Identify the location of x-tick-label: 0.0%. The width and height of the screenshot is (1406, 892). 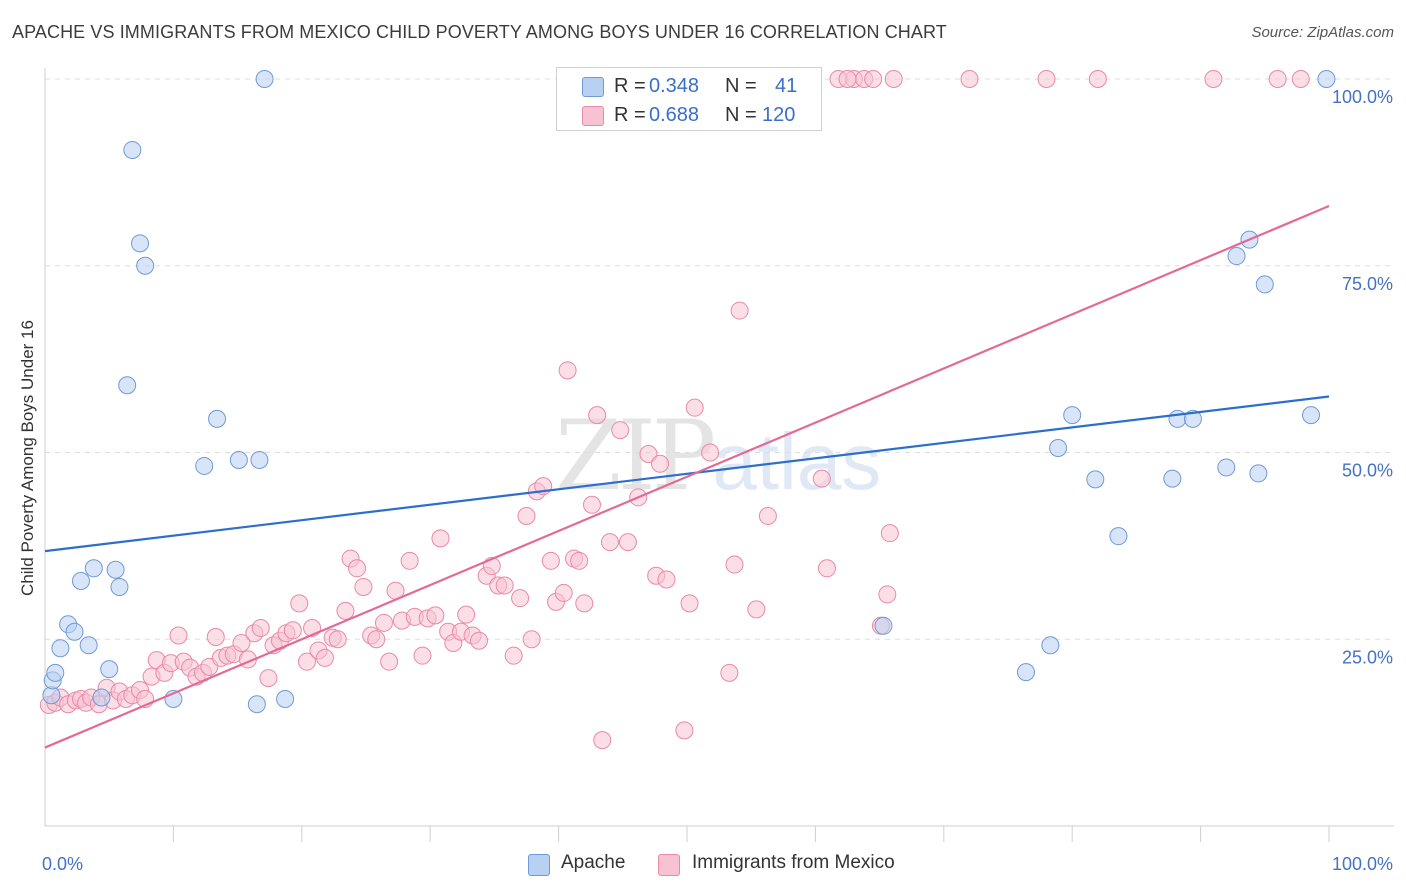
(62, 864).